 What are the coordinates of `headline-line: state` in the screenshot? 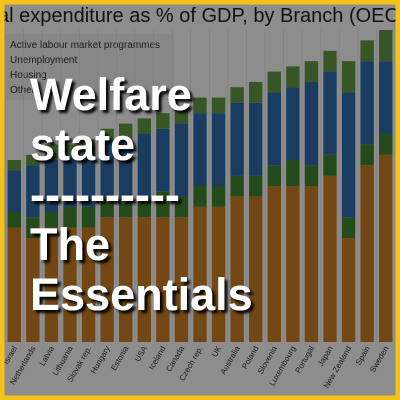 It's located at (82, 144).